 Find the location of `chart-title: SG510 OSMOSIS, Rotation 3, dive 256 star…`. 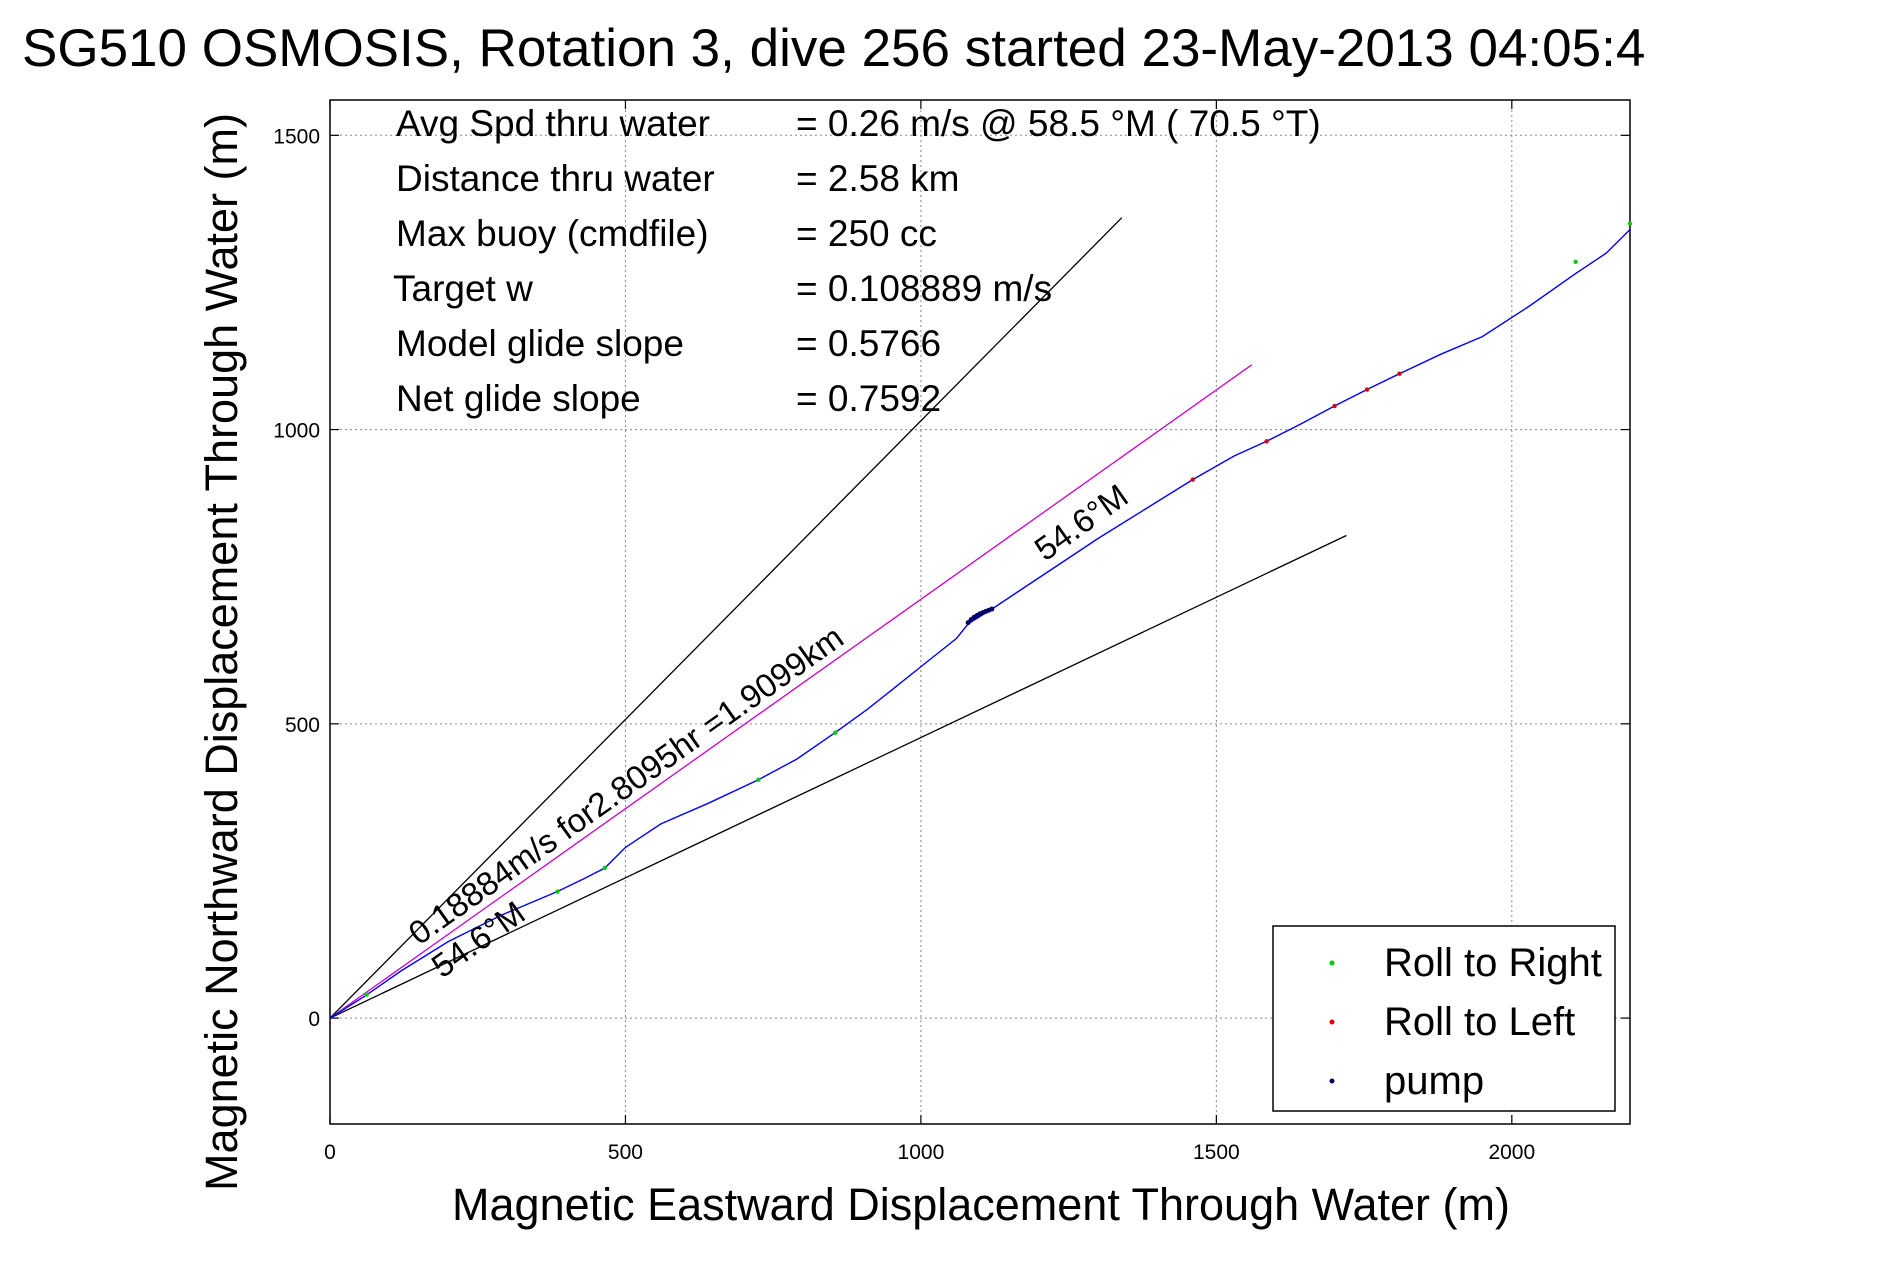

chart-title: SG510 OSMOSIS, Rotation 3, dive 256 star… is located at coordinates (833, 48).